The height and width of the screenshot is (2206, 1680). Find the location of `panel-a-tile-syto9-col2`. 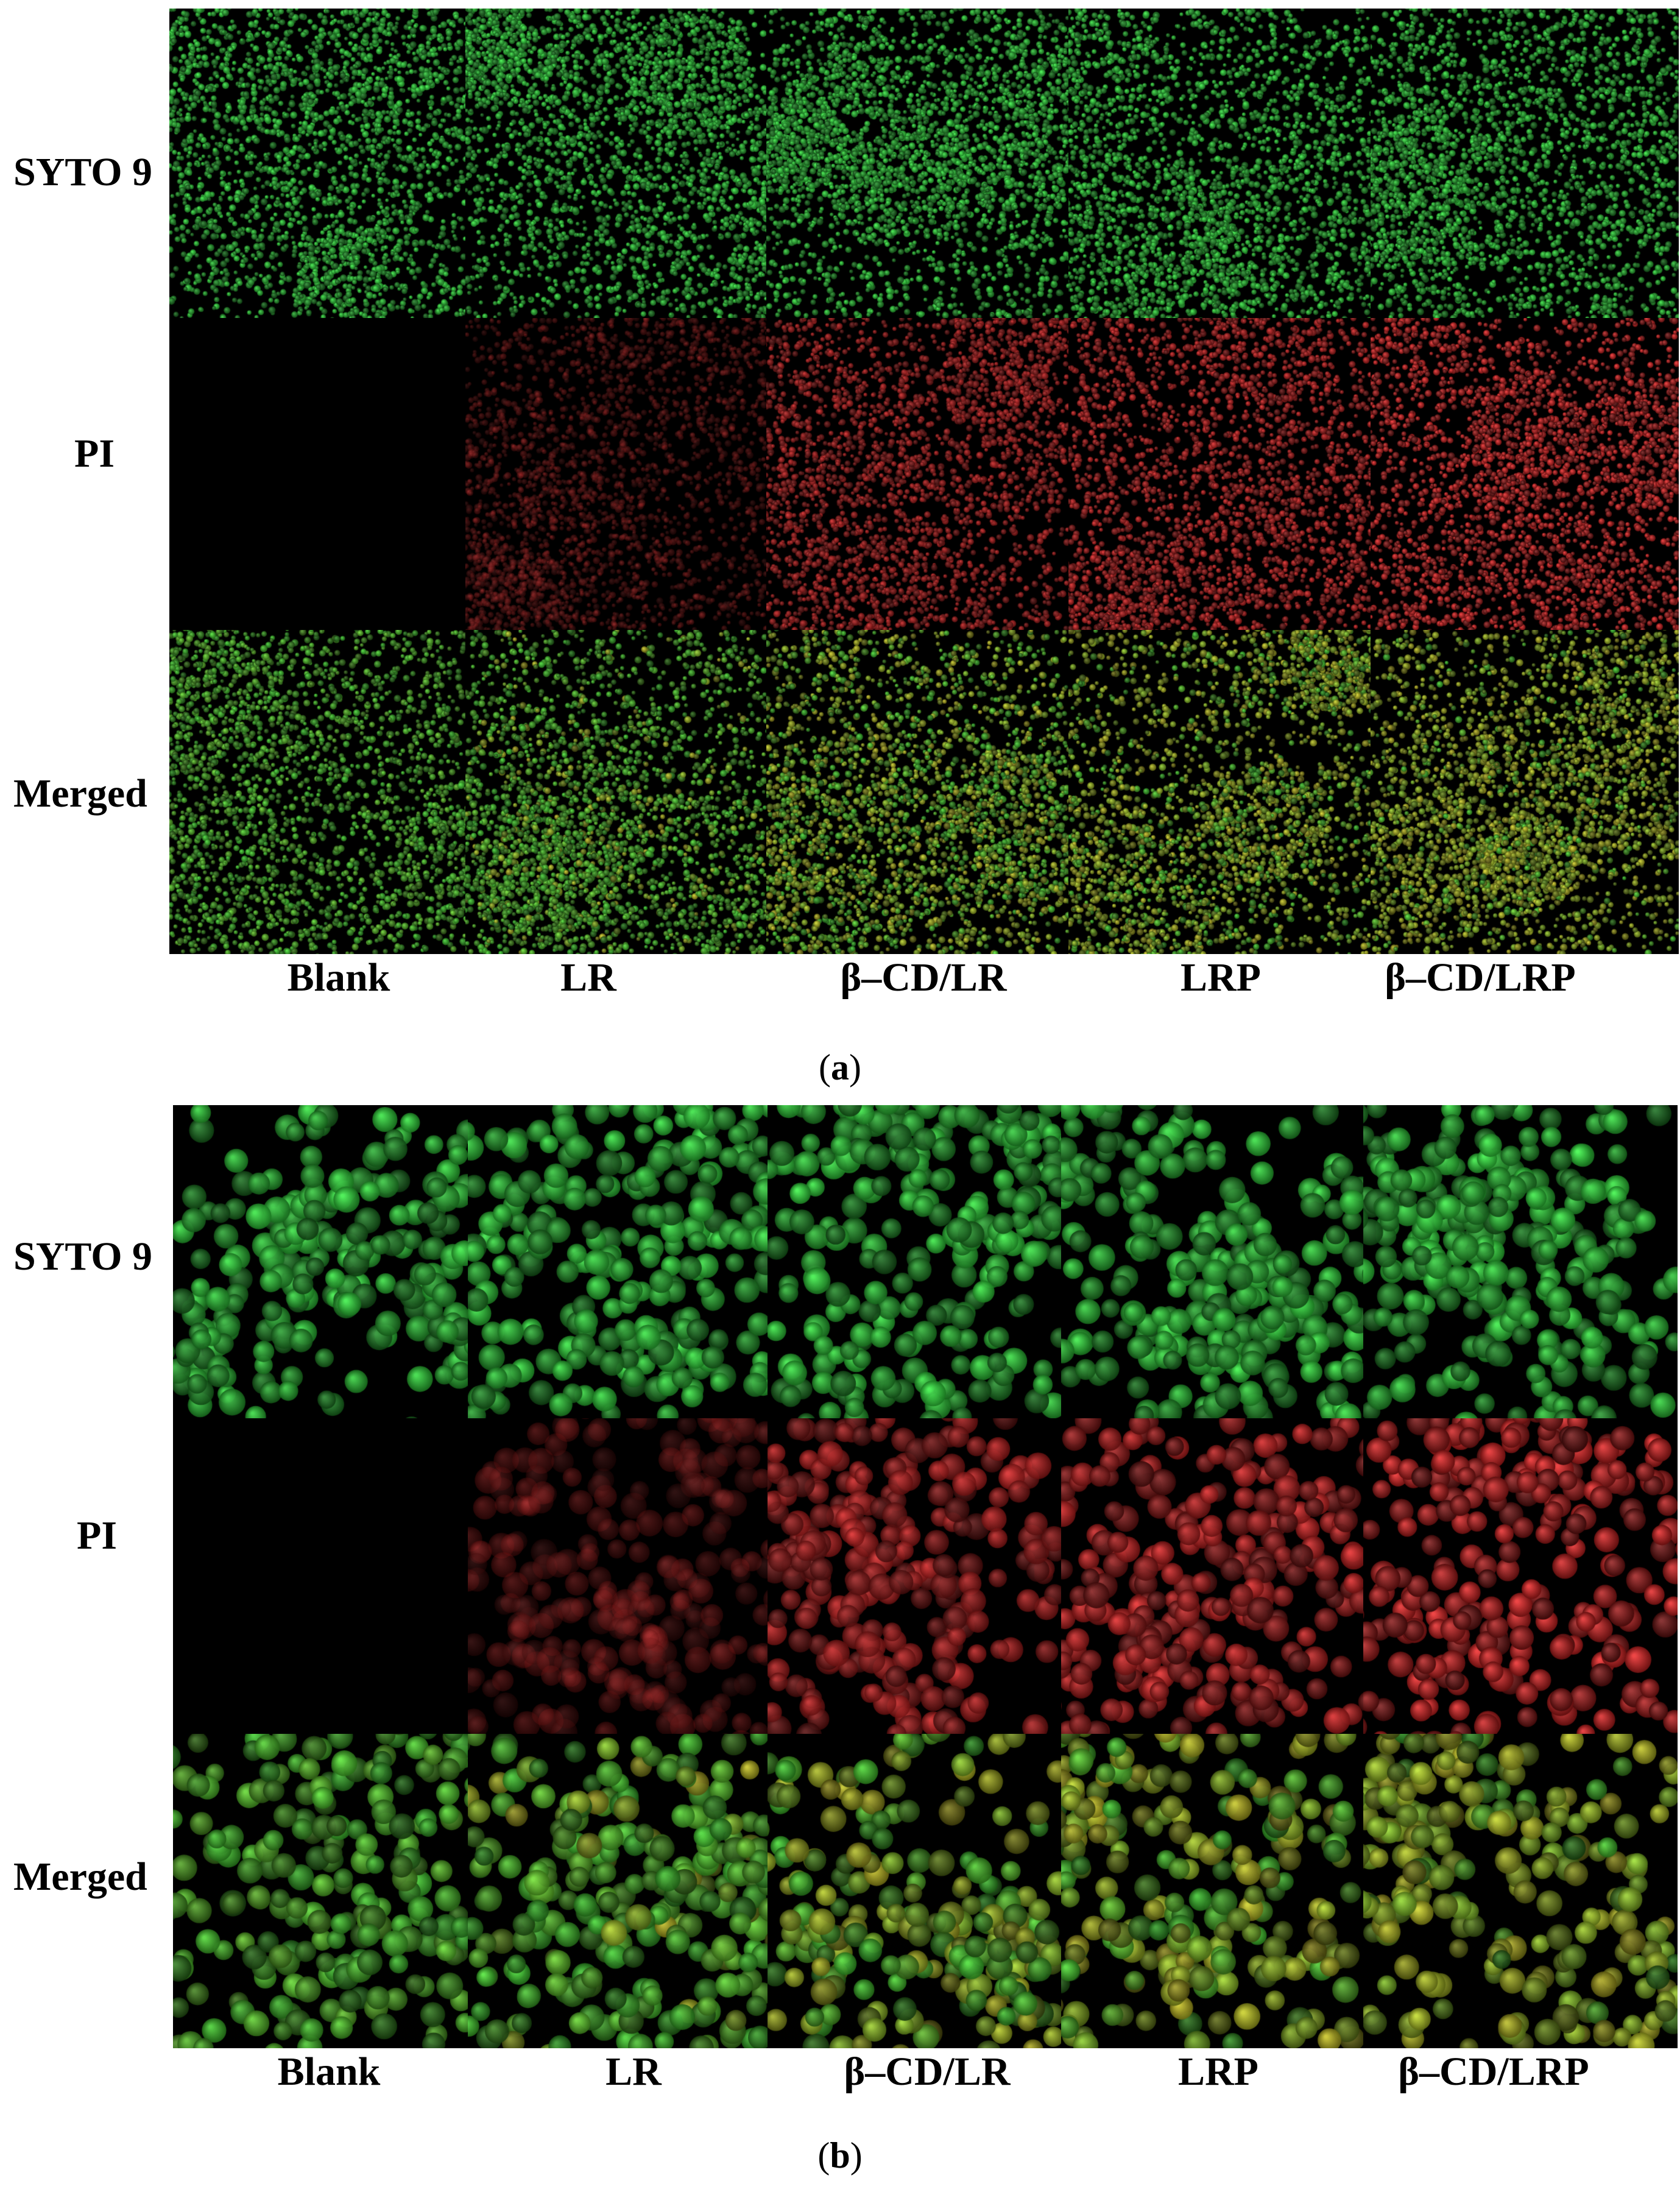

panel-a-tile-syto9-col2 is located at coordinates (615, 163).